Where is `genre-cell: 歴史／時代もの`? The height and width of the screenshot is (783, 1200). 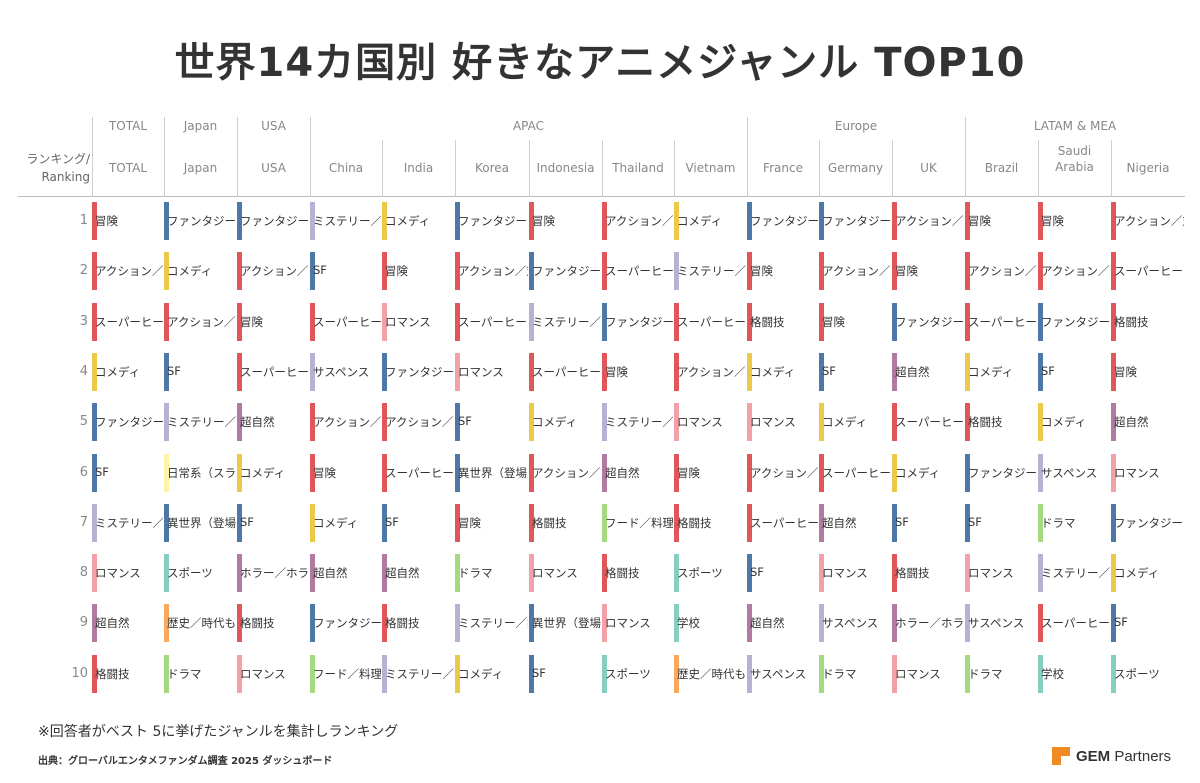 genre-cell: 歴史／時代もの is located at coordinates (710, 673).